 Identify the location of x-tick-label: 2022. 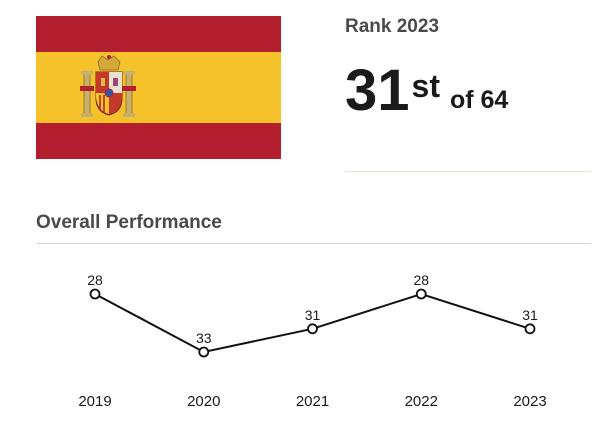
(421, 401).